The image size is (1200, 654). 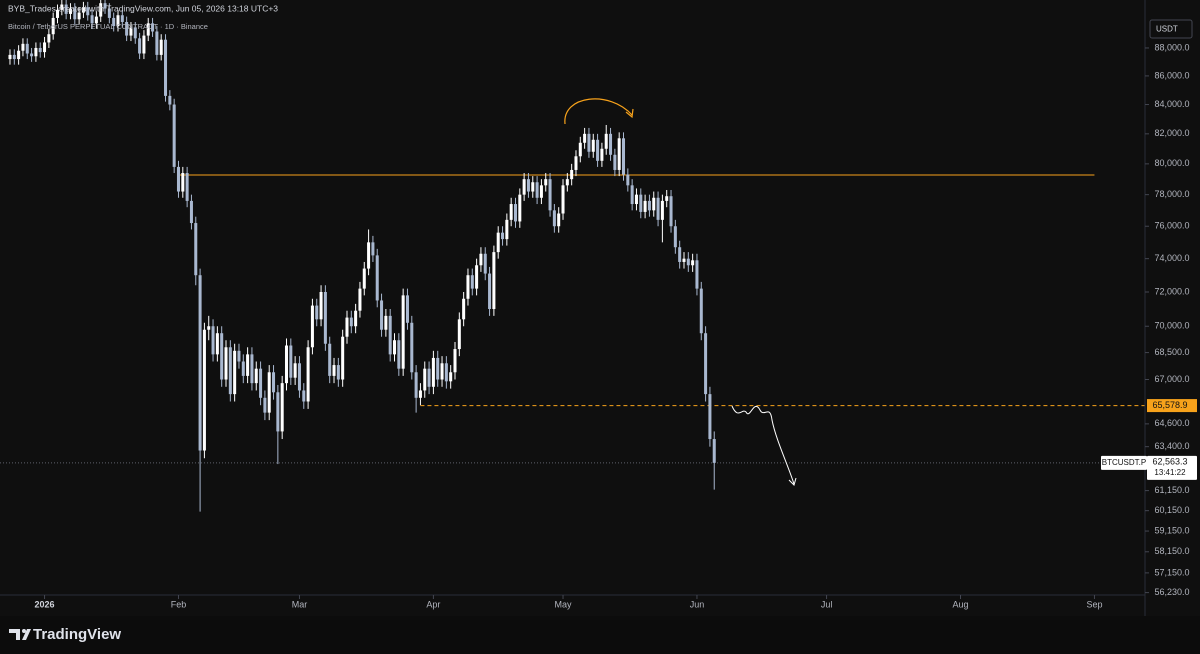 What do you see at coordinates (1171, 490) in the screenshot?
I see `y-tick-label: 61,150.0` at bounding box center [1171, 490].